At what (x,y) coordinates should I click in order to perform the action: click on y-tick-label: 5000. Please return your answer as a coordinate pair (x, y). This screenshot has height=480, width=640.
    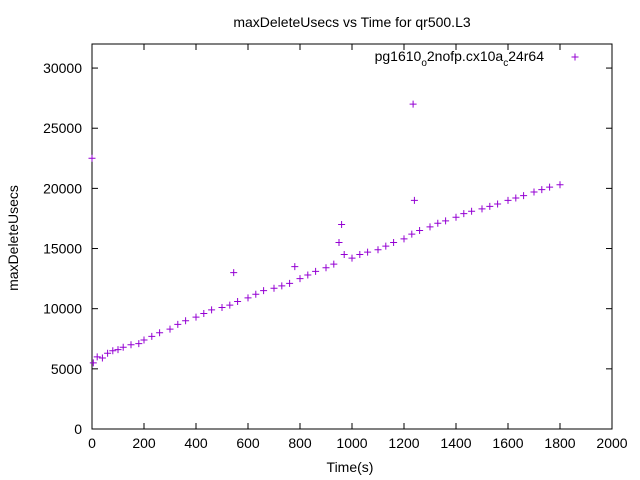
    Looking at the image, I should click on (66, 369).